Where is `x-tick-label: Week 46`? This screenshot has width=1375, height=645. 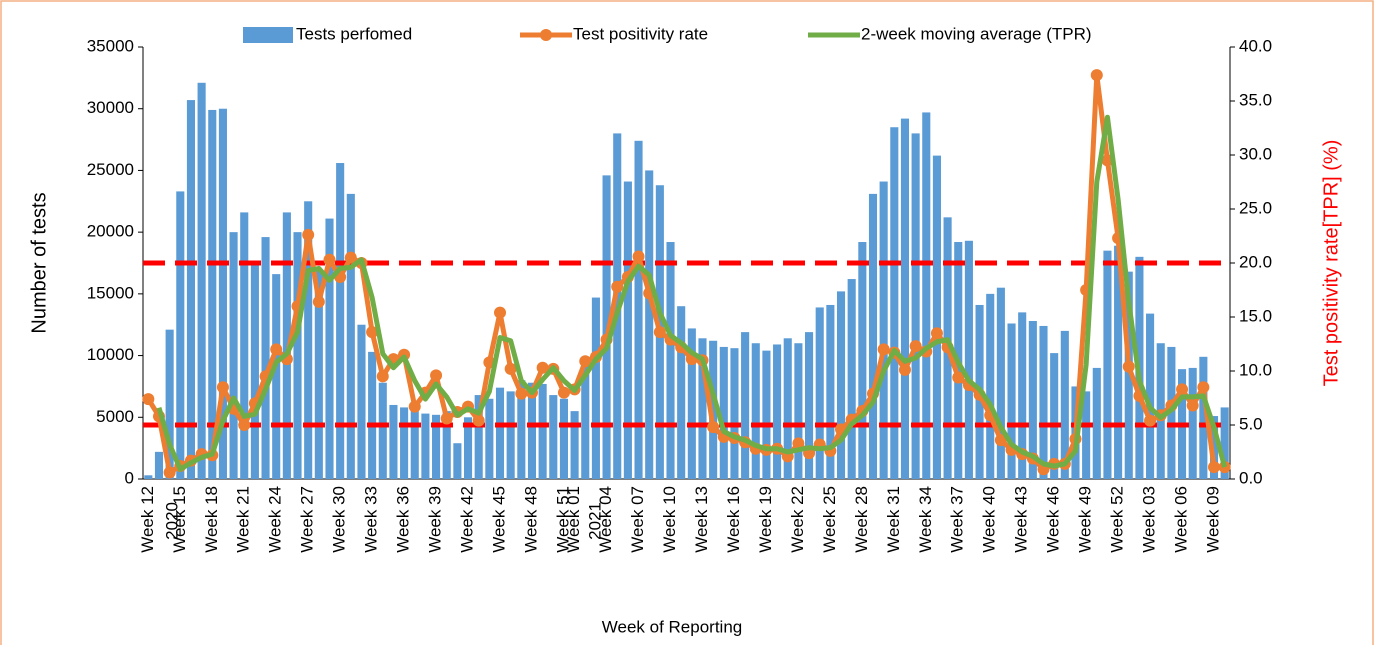 x-tick-label: Week 46 is located at coordinates (1053, 519).